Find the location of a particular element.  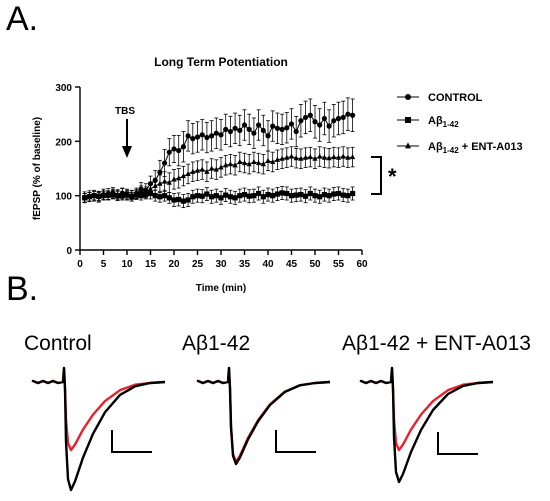

trace-black-abeta-ent is located at coordinates (426, 425).